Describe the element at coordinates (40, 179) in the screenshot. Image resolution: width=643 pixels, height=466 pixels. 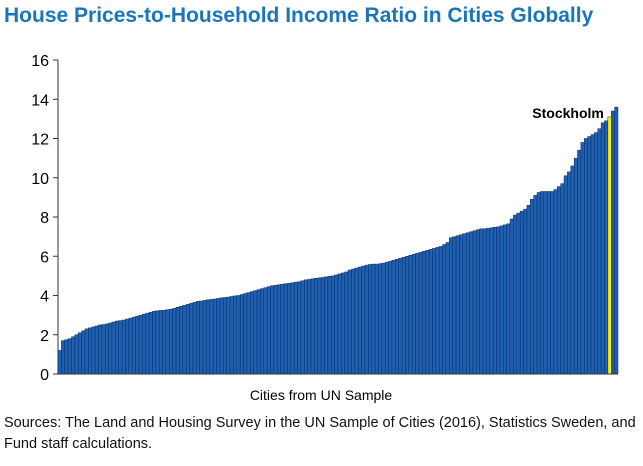
I see `y-tick-label: 10` at that location.